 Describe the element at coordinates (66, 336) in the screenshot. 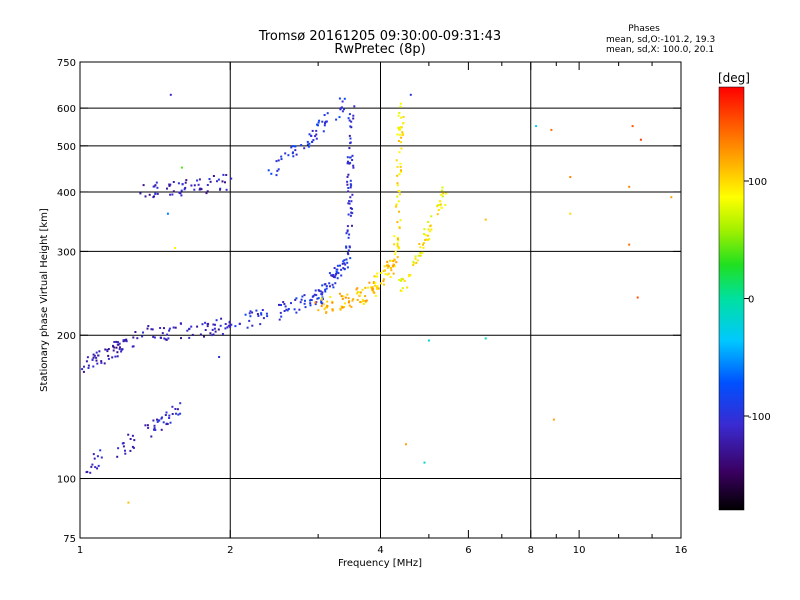

I see `y-tick-label: 200` at that location.